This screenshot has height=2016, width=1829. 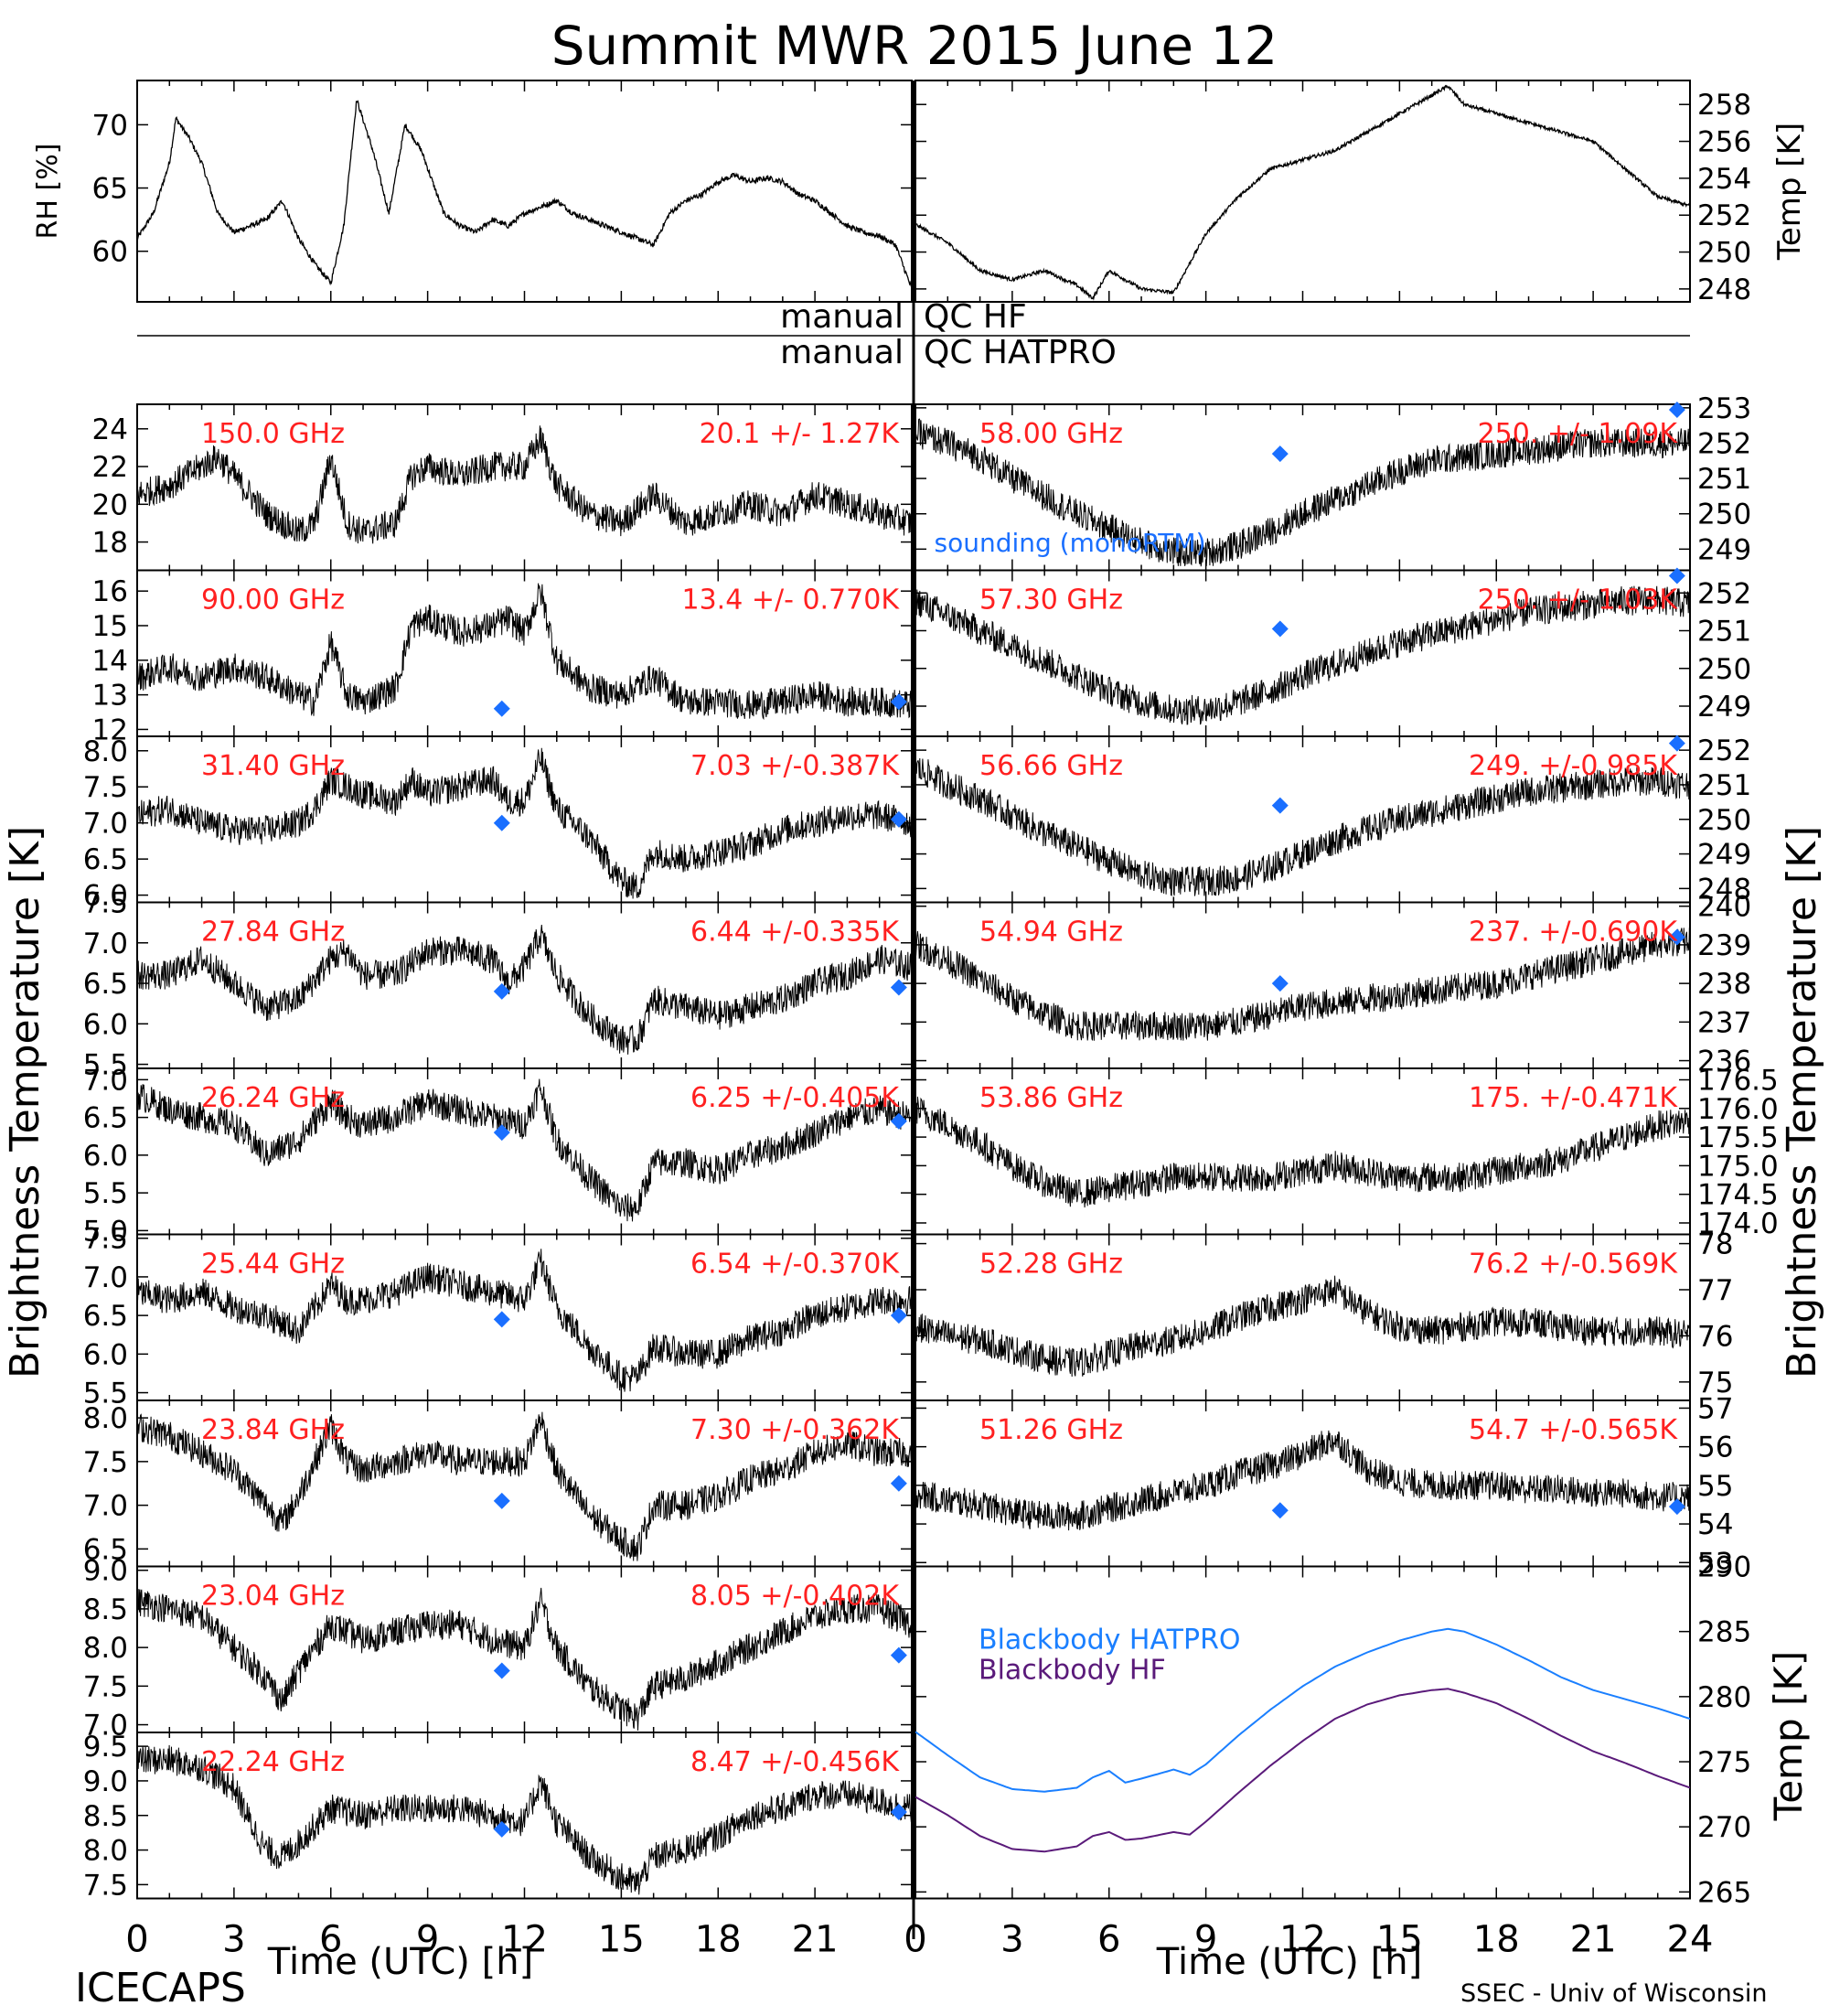 I want to click on channel-left-8-ytick-label: 9.5, so click(x=105, y=1747).